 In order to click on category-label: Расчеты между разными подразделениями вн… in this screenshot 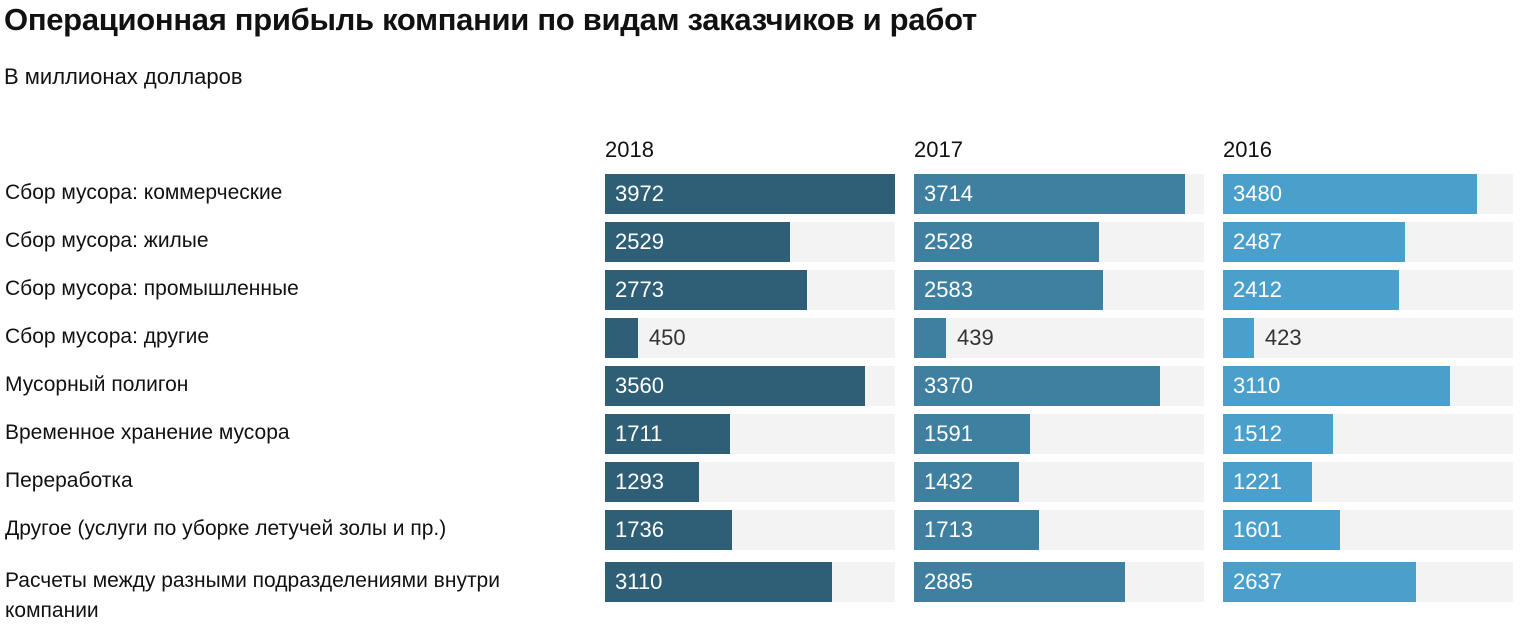, I will do `click(252, 595)`.